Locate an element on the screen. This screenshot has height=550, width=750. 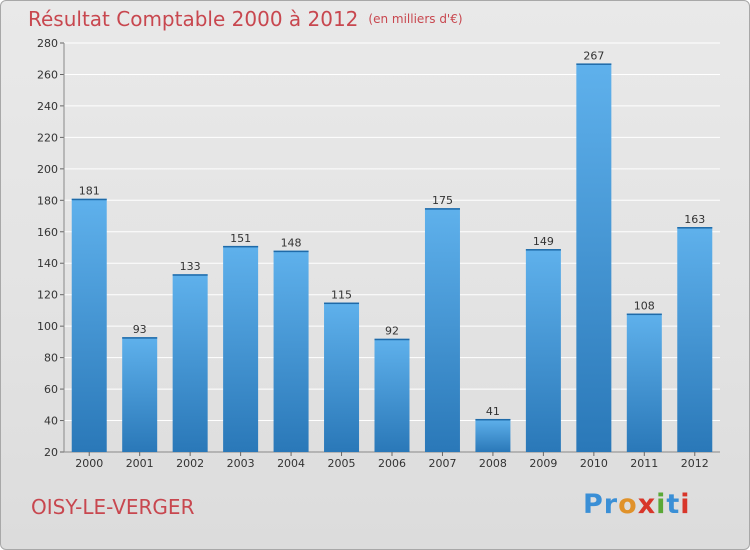
x-tick-label-2010: 2010 is located at coordinates (594, 463).